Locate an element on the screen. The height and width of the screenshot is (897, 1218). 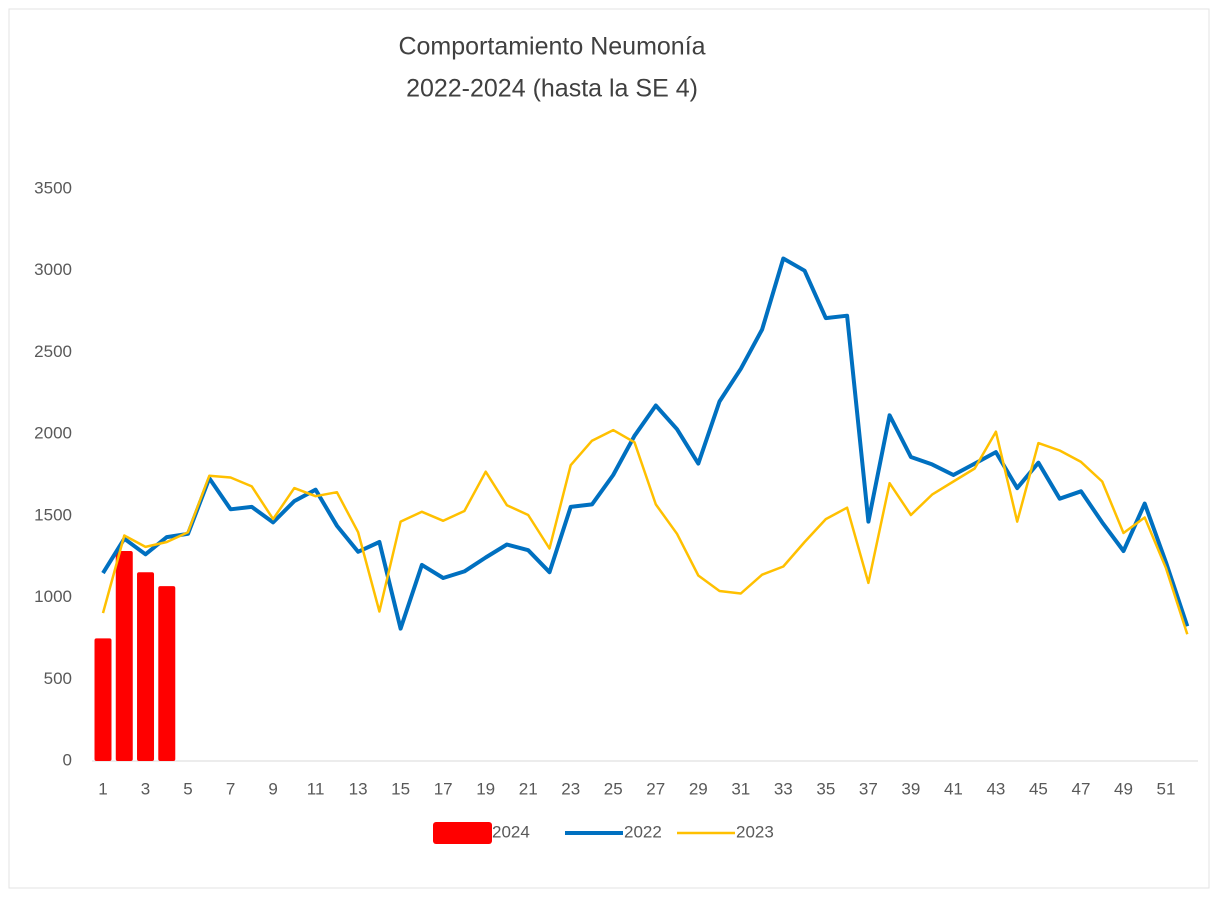
x-tick-label: 5 is located at coordinates (187, 788).